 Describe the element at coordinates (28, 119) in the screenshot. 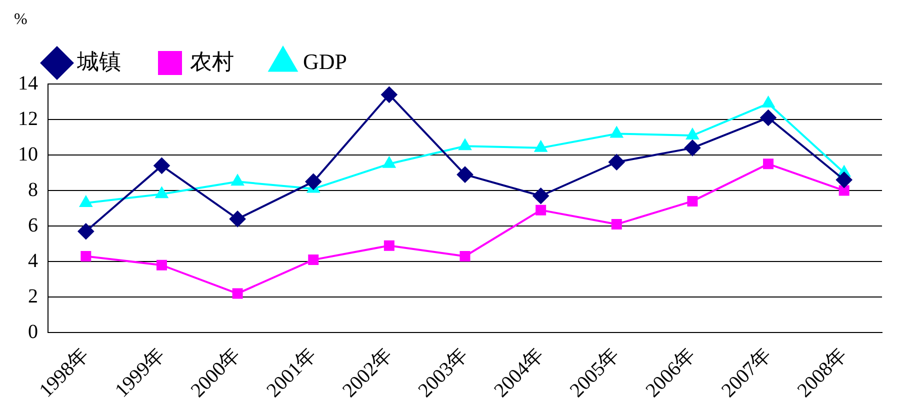

I see `y-tick-label: 12` at that location.